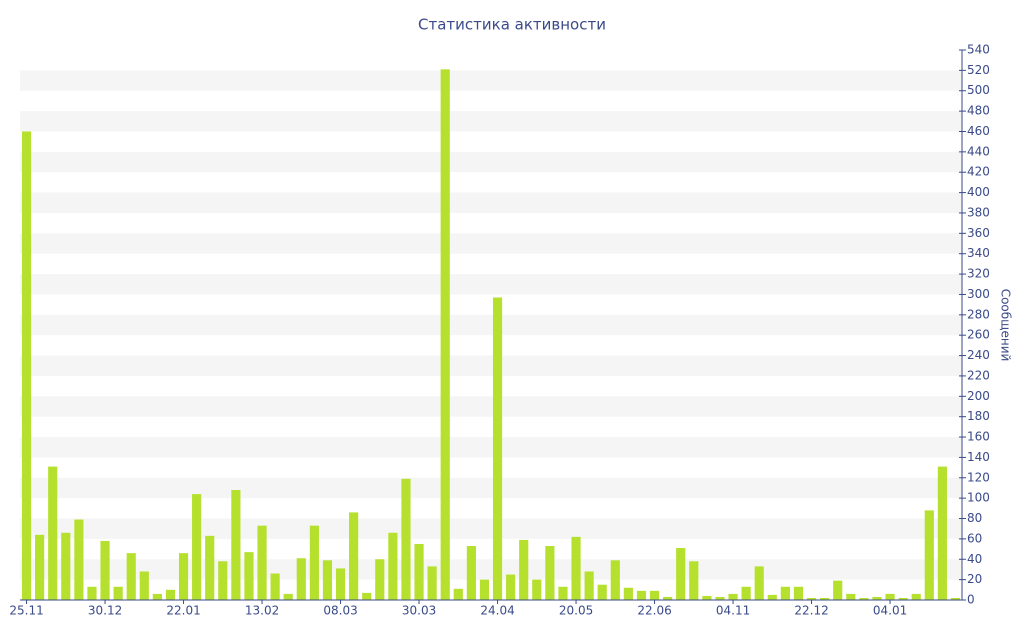 The image size is (1024, 640). Describe the element at coordinates (974, 538) in the screenshot. I see `y-tick-label: 60` at that location.